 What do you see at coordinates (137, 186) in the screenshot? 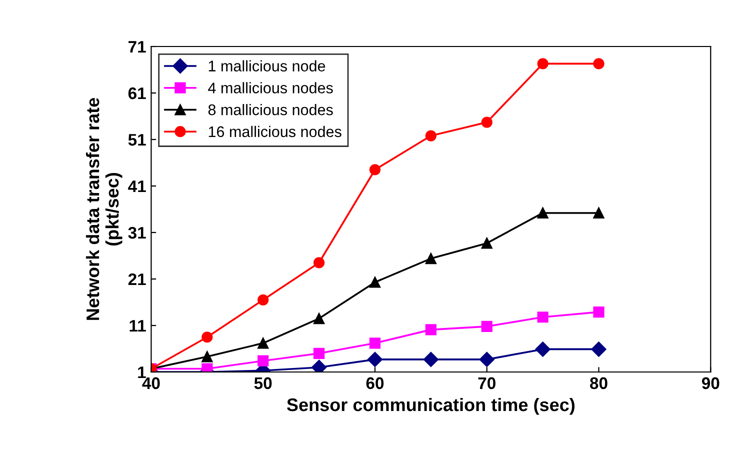
I see `y-tick-label: 41` at bounding box center [137, 186].